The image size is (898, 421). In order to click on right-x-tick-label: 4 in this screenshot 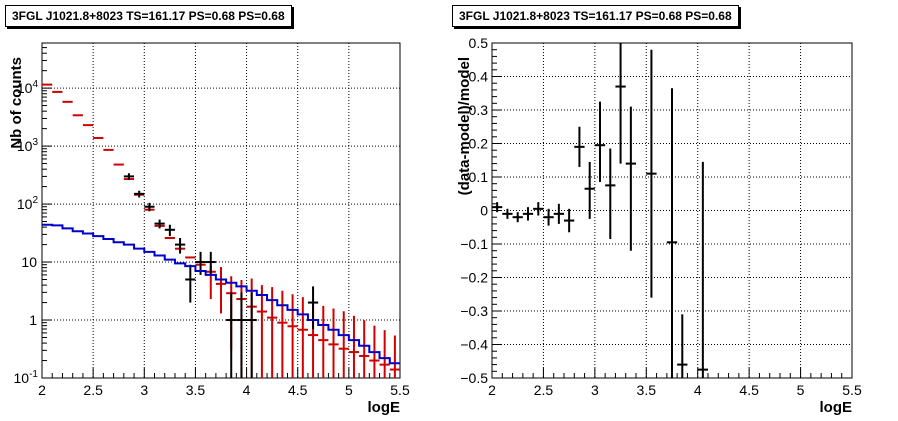, I will do `click(698, 390)`.